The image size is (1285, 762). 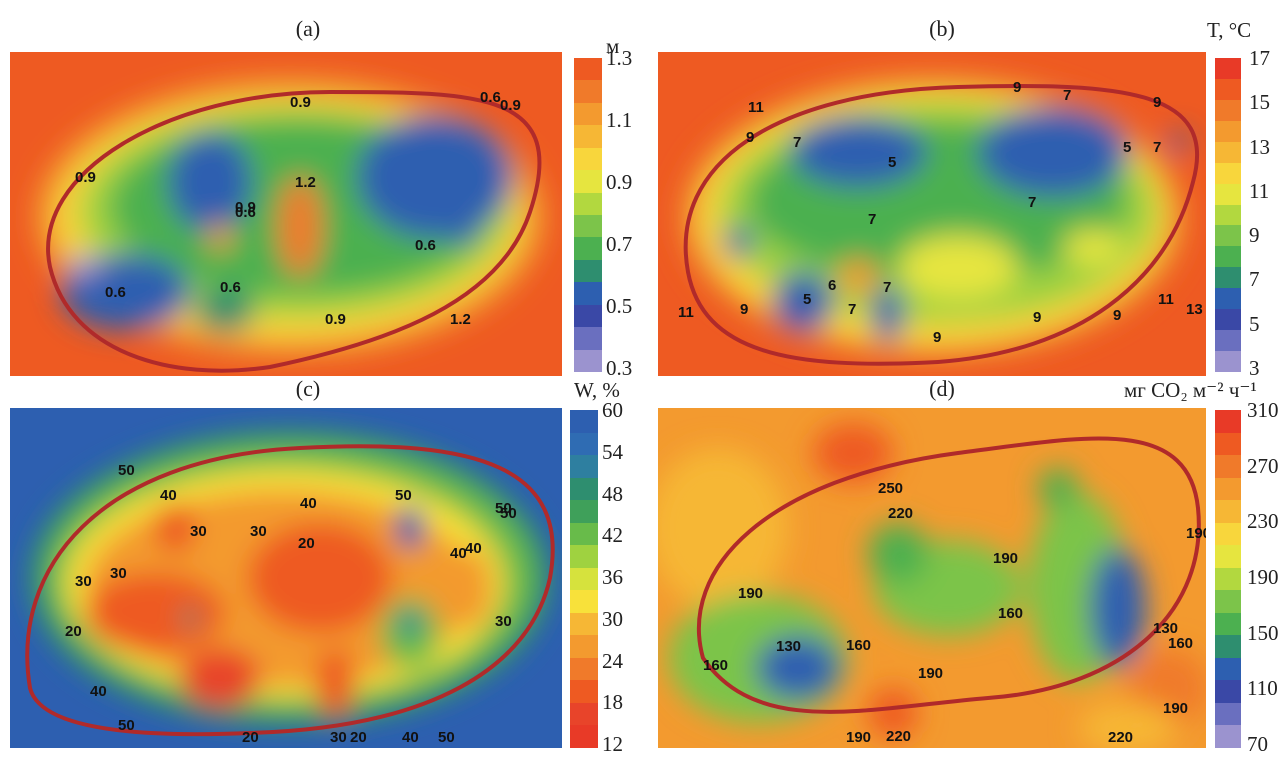 I want to click on colorbar-tick-label: 310, so click(x=1263, y=410).